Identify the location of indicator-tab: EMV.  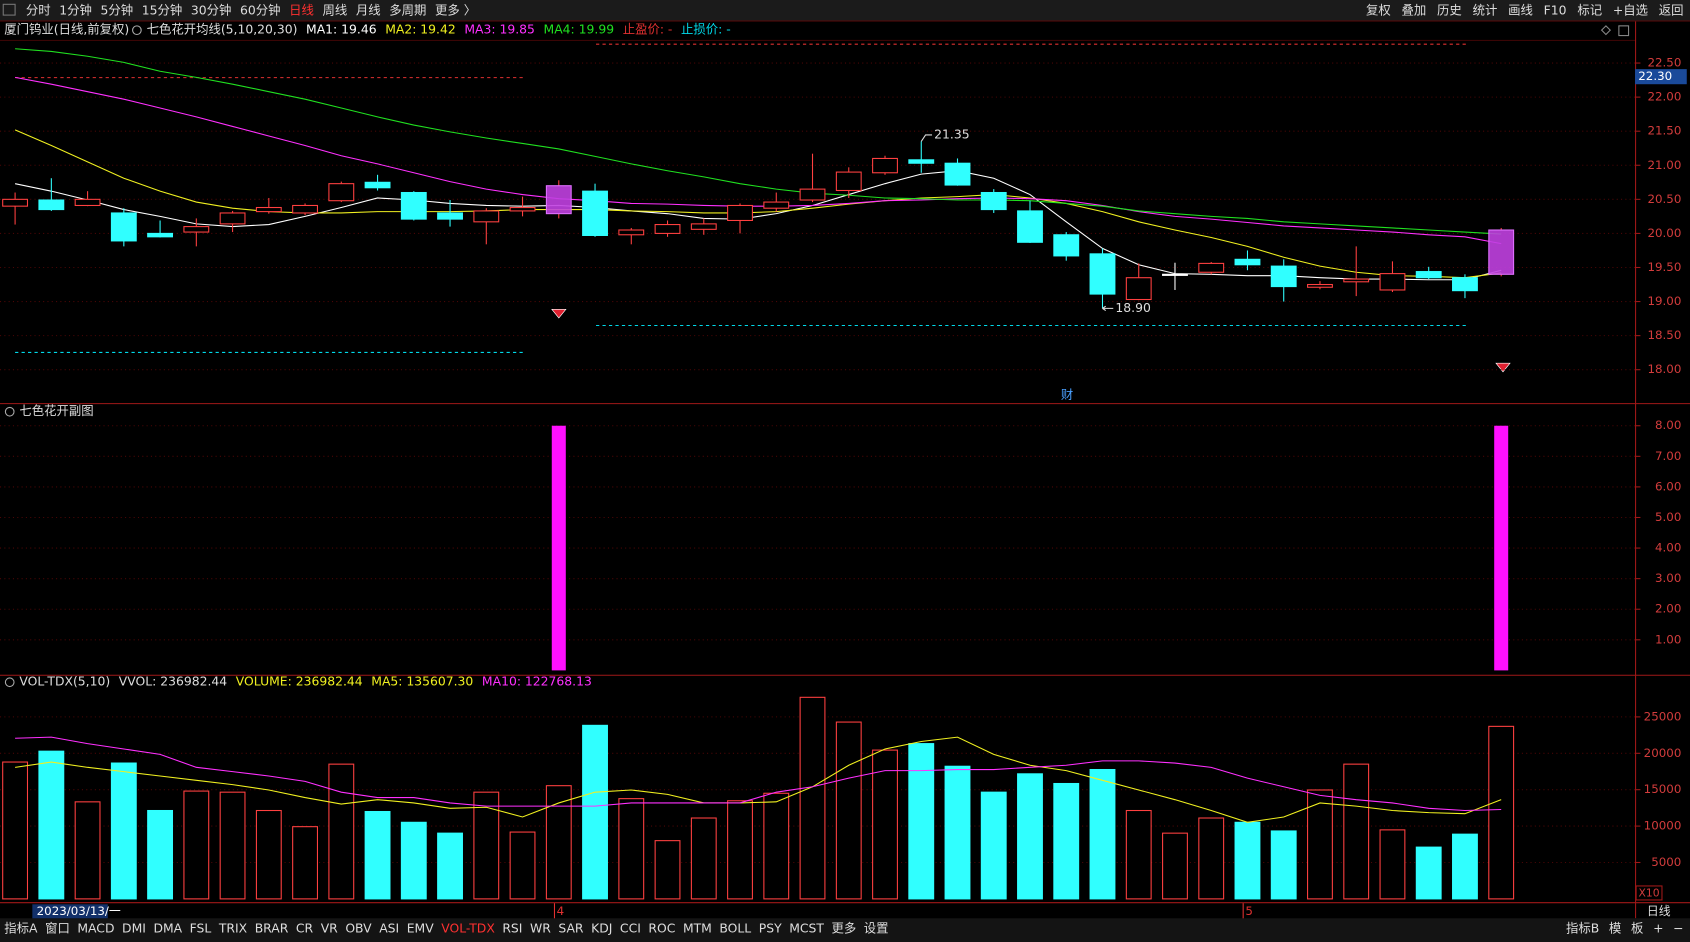
(420, 928).